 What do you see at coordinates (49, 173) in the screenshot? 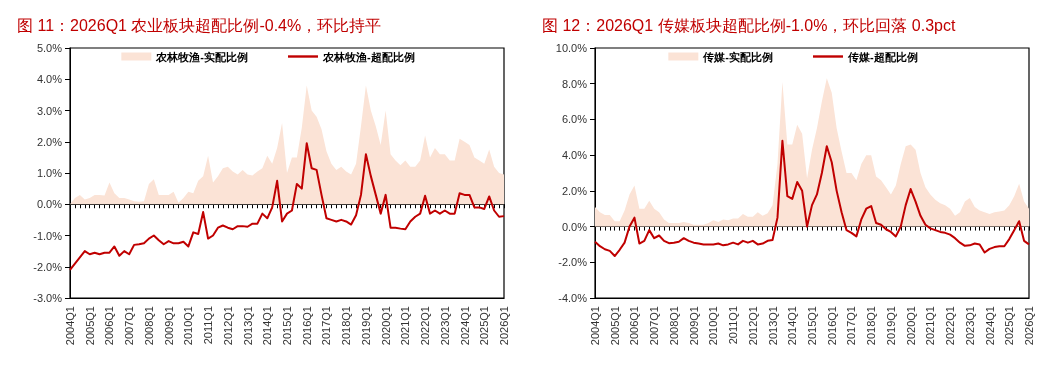
I see `y-tick-label: 1.0%` at bounding box center [49, 173].